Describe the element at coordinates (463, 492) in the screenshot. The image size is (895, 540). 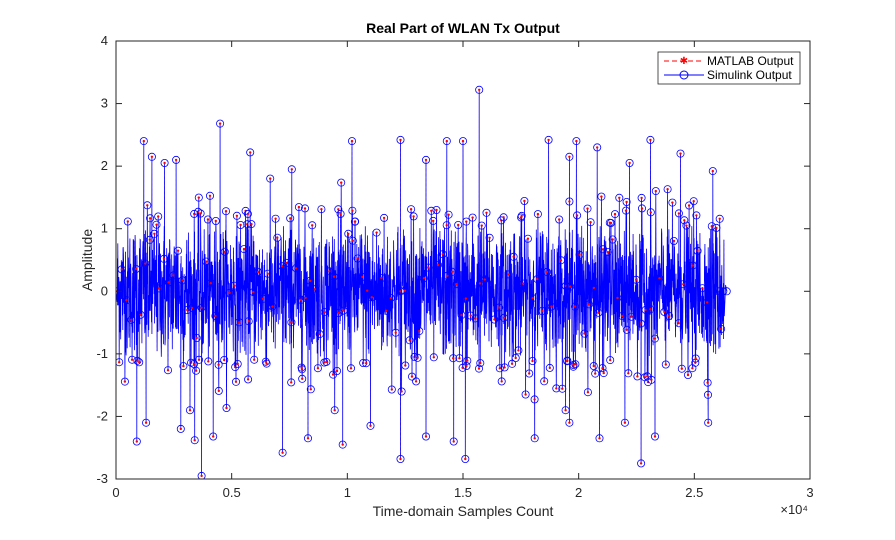
I see `x-tick-label: 1.5` at that location.